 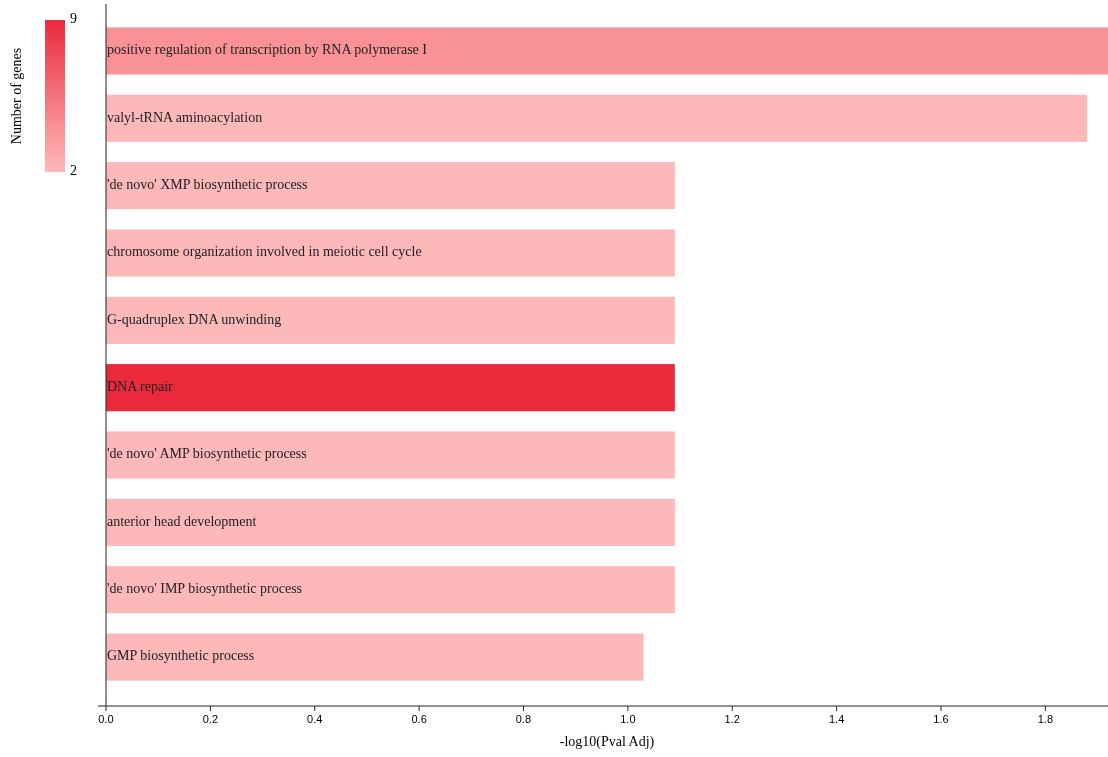 I want to click on x-axis-title: -log10(Pval Adj), so click(x=607, y=742).